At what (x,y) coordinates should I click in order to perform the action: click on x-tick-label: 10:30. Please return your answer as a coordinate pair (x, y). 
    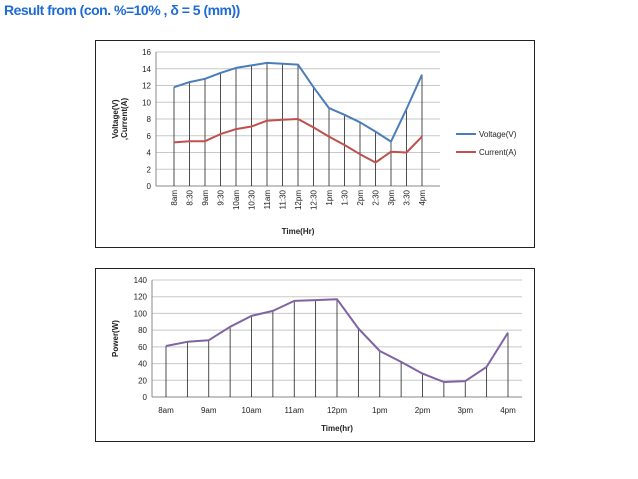
    Looking at the image, I should click on (252, 199).